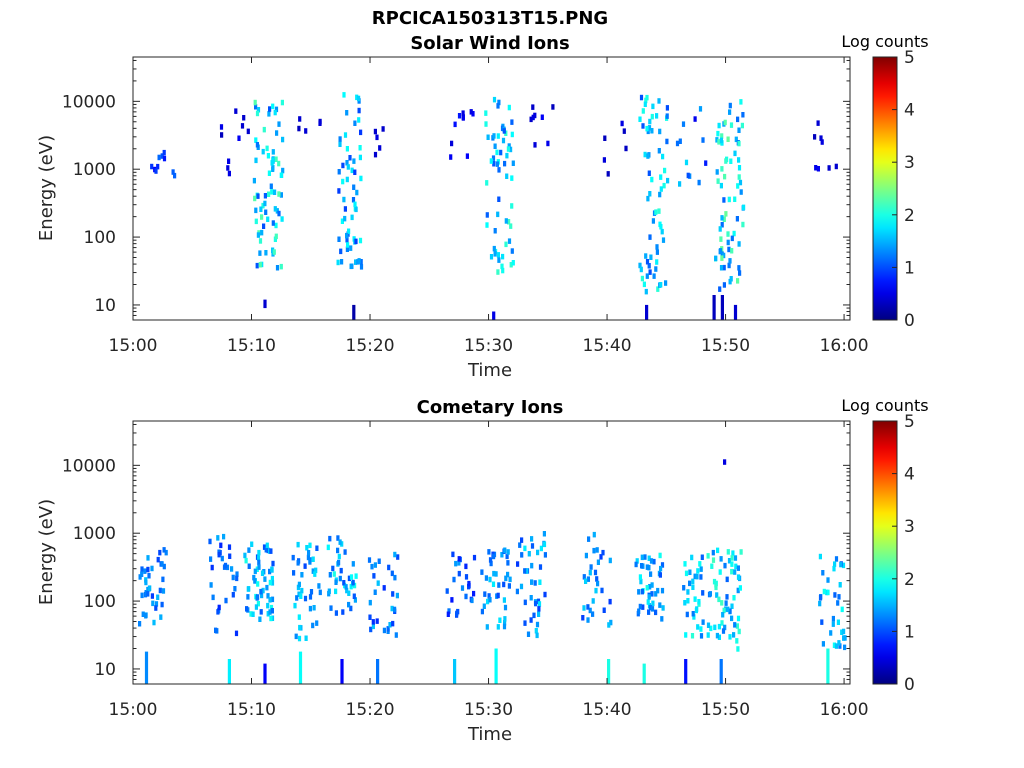  What do you see at coordinates (489, 734) in the screenshot?
I see `cometary-x-axis-label: Time` at bounding box center [489, 734].